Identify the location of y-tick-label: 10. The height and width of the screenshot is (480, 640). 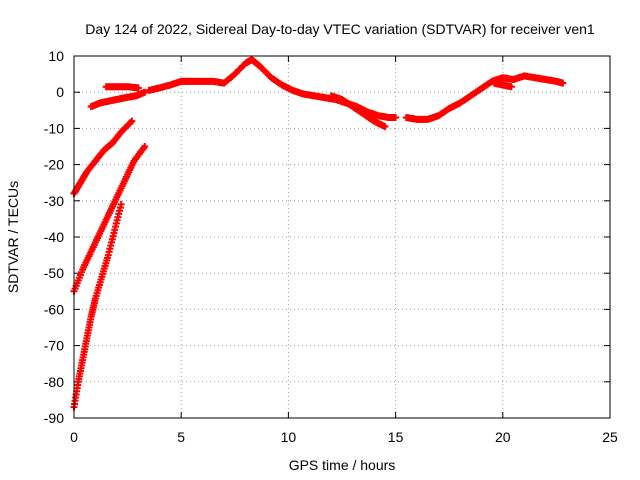
(56, 56).